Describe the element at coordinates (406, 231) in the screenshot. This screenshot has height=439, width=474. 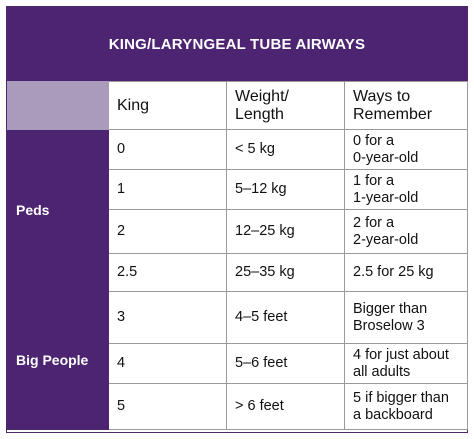
I see `ways-cell: 2 for a 2-year-old` at that location.